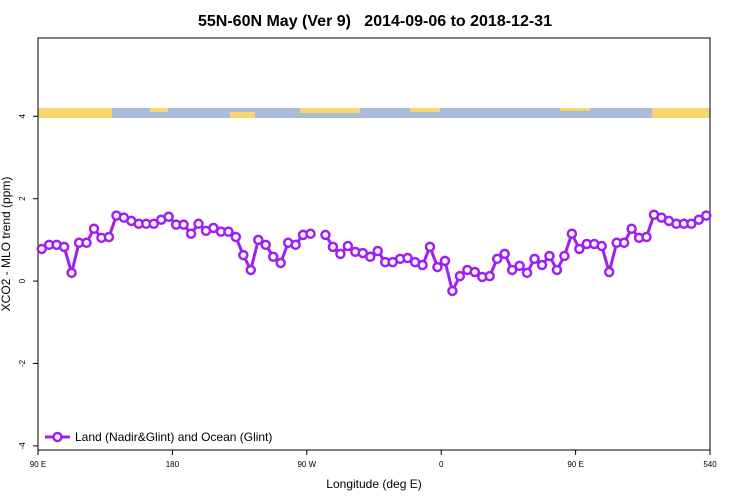 The width and height of the screenshot is (750, 500). What do you see at coordinates (373, 484) in the screenshot?
I see `x-axis-label: Longitude (deg E)` at bounding box center [373, 484].